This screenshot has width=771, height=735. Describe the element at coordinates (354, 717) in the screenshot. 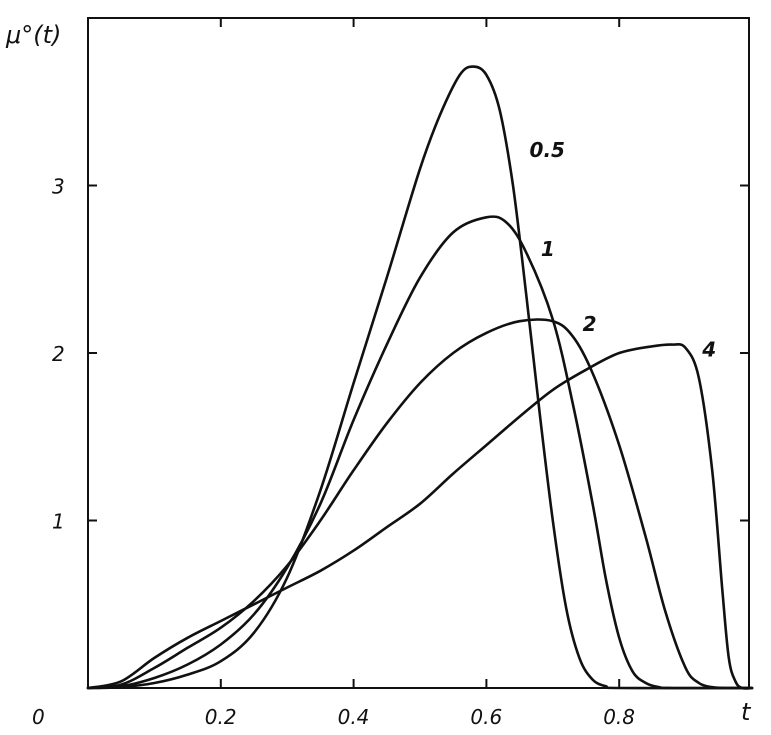

I see `x-tick-label: 0.4` at that location.